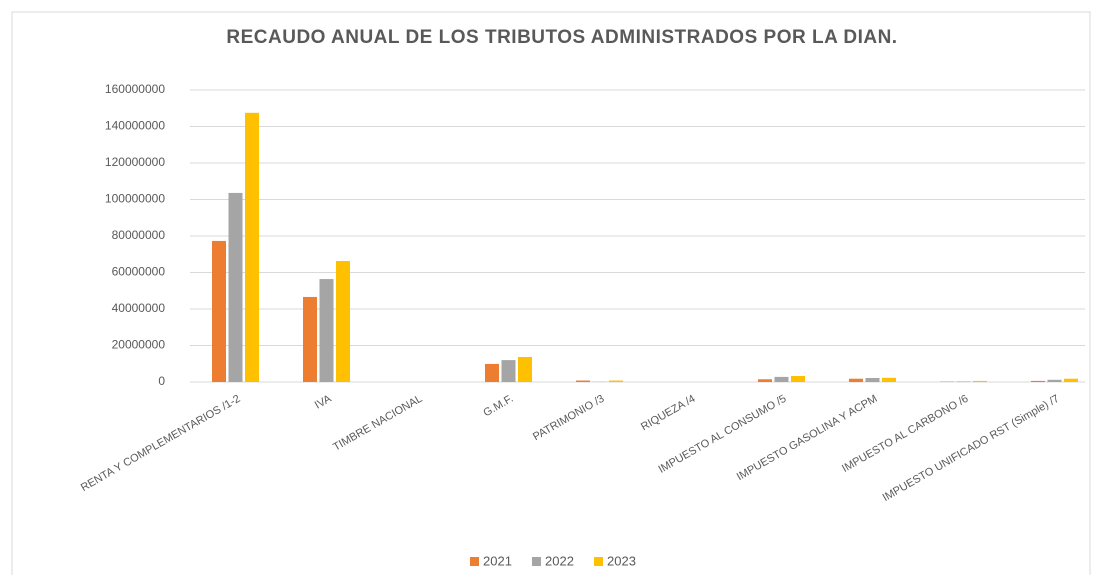  Describe the element at coordinates (377, 423) in the screenshot. I see `x-tick-label: TIMBRE NACIONAL` at that location.